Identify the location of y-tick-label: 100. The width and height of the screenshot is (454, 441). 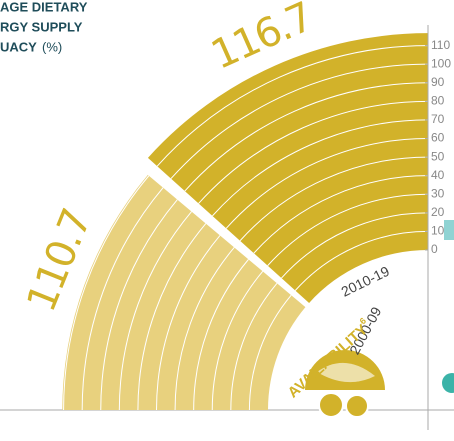
(441, 63).